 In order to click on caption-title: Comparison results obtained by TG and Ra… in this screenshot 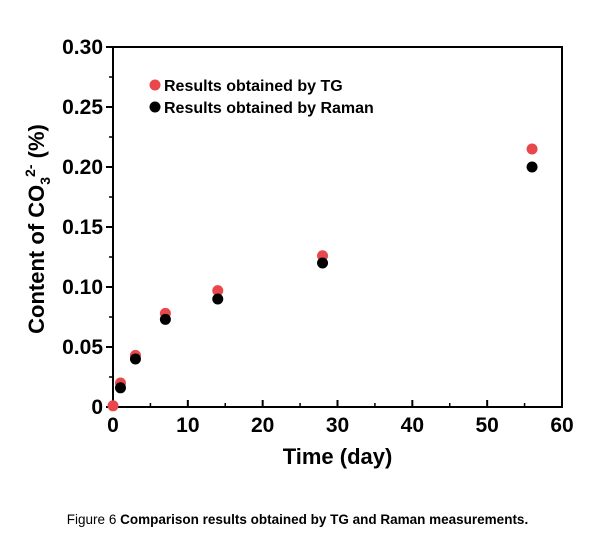, I will do `click(324, 519)`.